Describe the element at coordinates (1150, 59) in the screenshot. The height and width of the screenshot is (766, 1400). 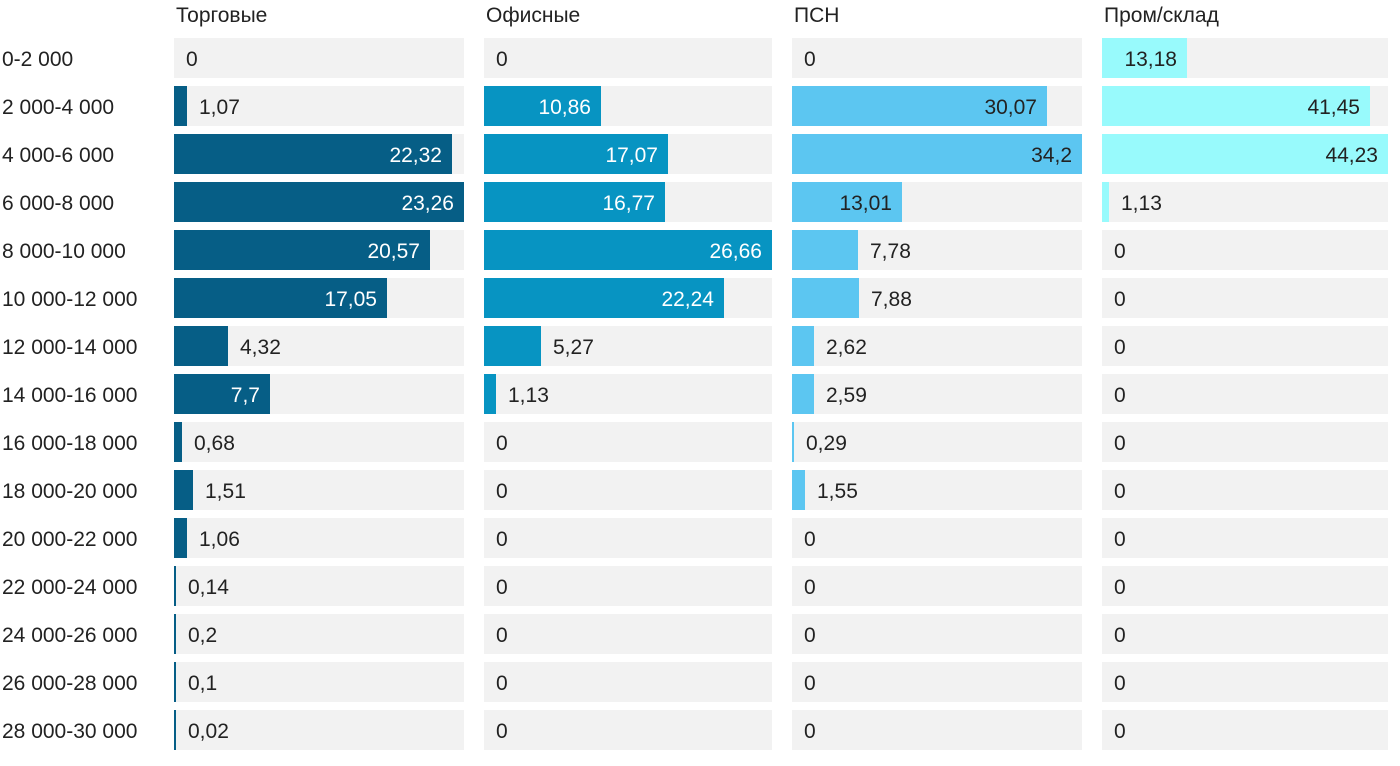
I see `data-label: 13,18` at that location.